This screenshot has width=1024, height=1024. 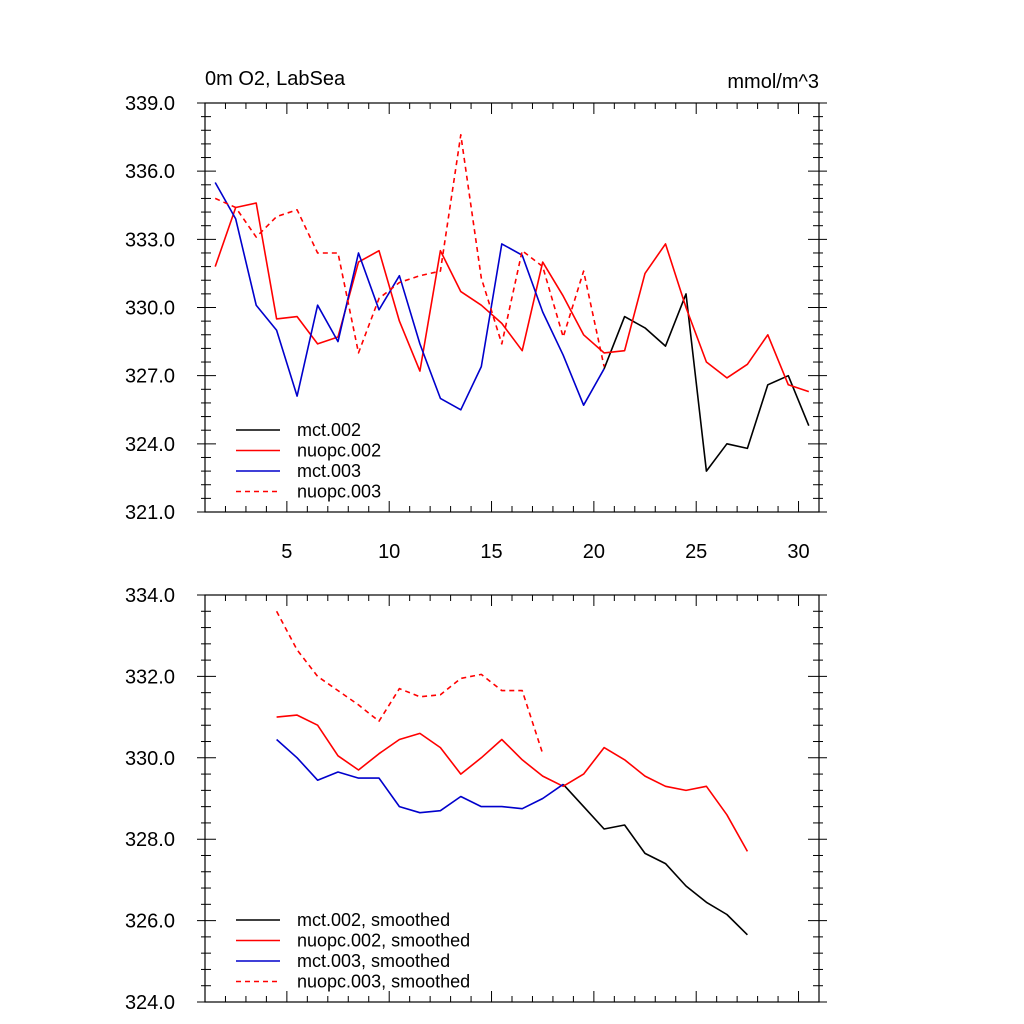 I want to click on y-tick-label: 327.0, so click(x=150, y=377).